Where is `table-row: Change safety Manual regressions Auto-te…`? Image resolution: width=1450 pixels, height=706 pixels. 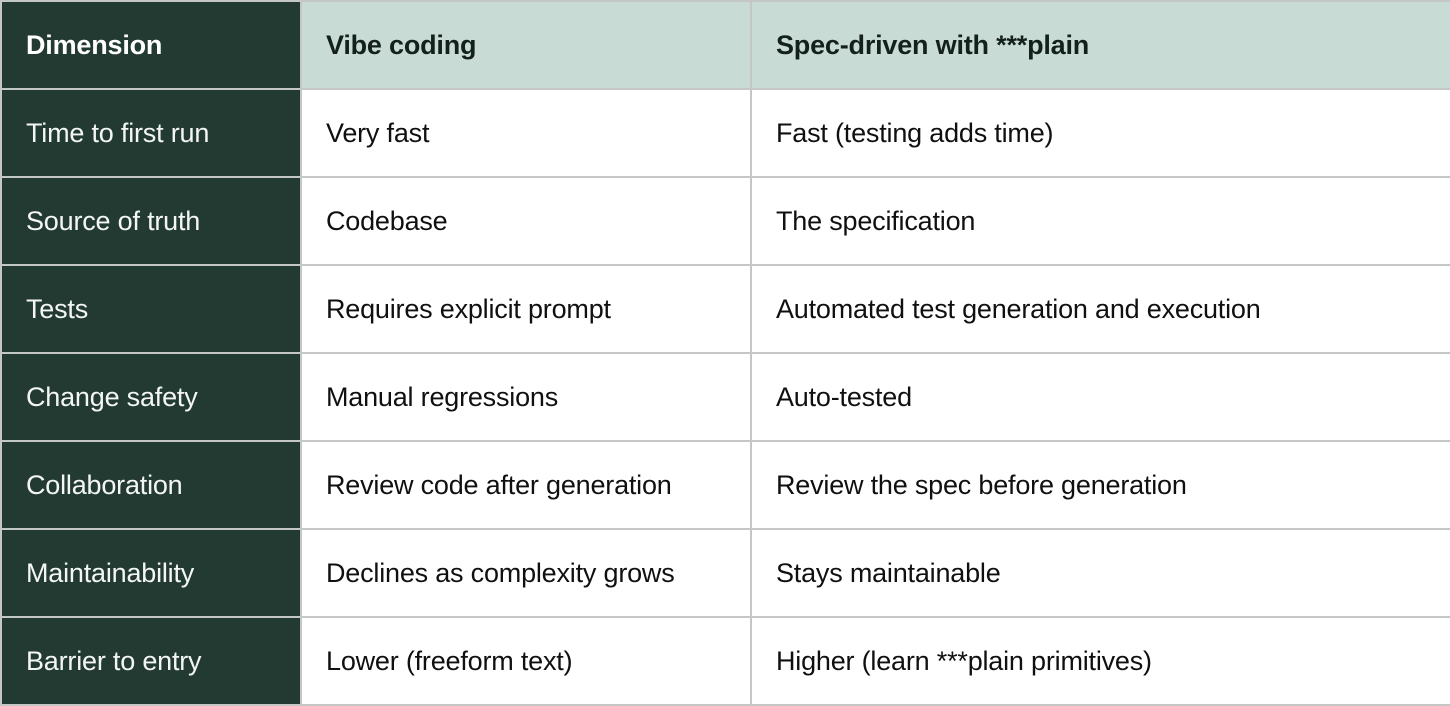
table-row: Change safety Manual regressions Auto-te… is located at coordinates (725, 397).